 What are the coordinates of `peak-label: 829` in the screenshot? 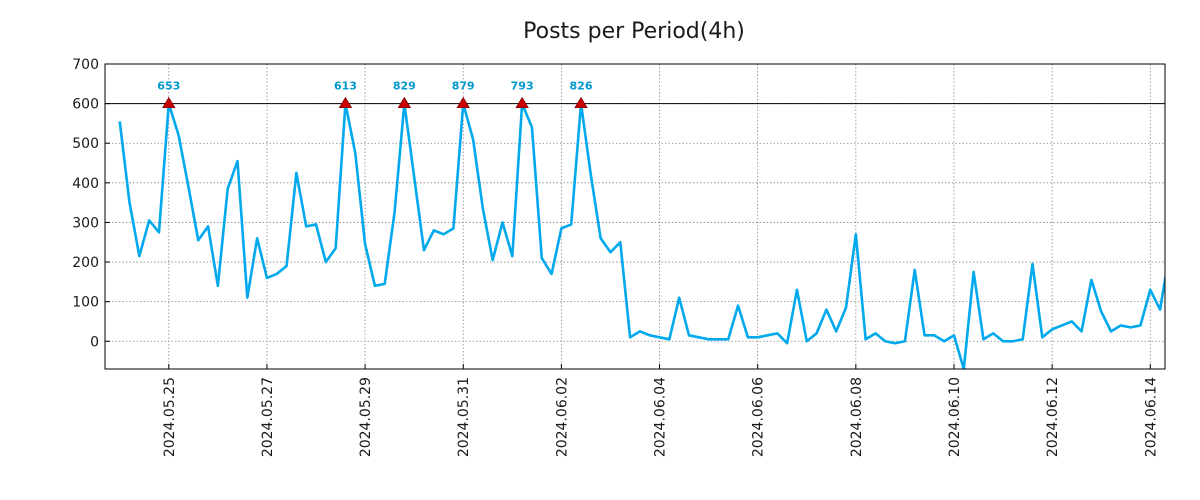 It's located at (404, 86).